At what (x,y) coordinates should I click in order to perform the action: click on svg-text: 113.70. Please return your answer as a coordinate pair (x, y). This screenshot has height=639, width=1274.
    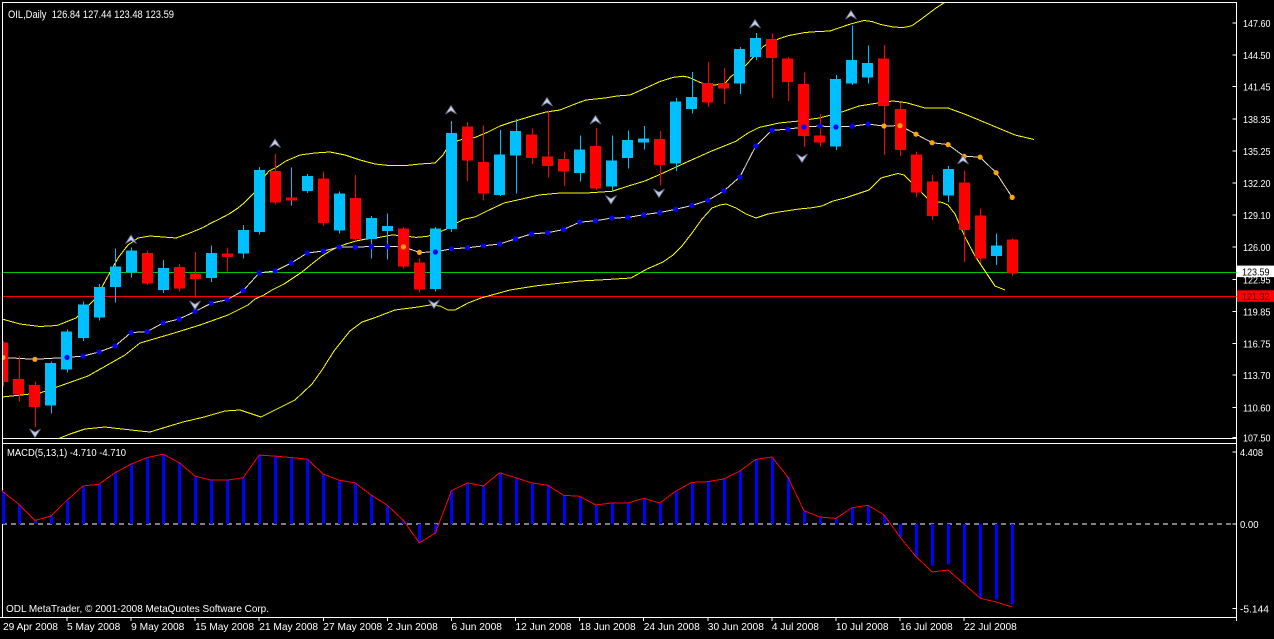
    Looking at the image, I should click on (1257, 376).